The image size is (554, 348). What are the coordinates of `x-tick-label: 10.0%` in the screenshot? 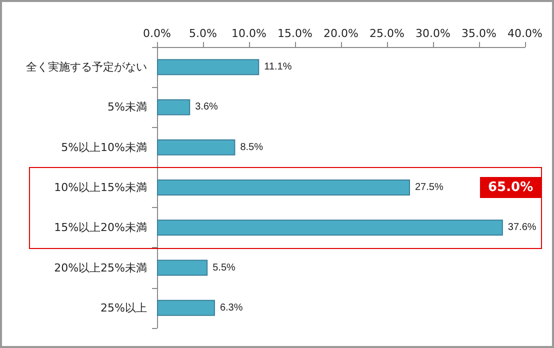 It's located at (249, 33).